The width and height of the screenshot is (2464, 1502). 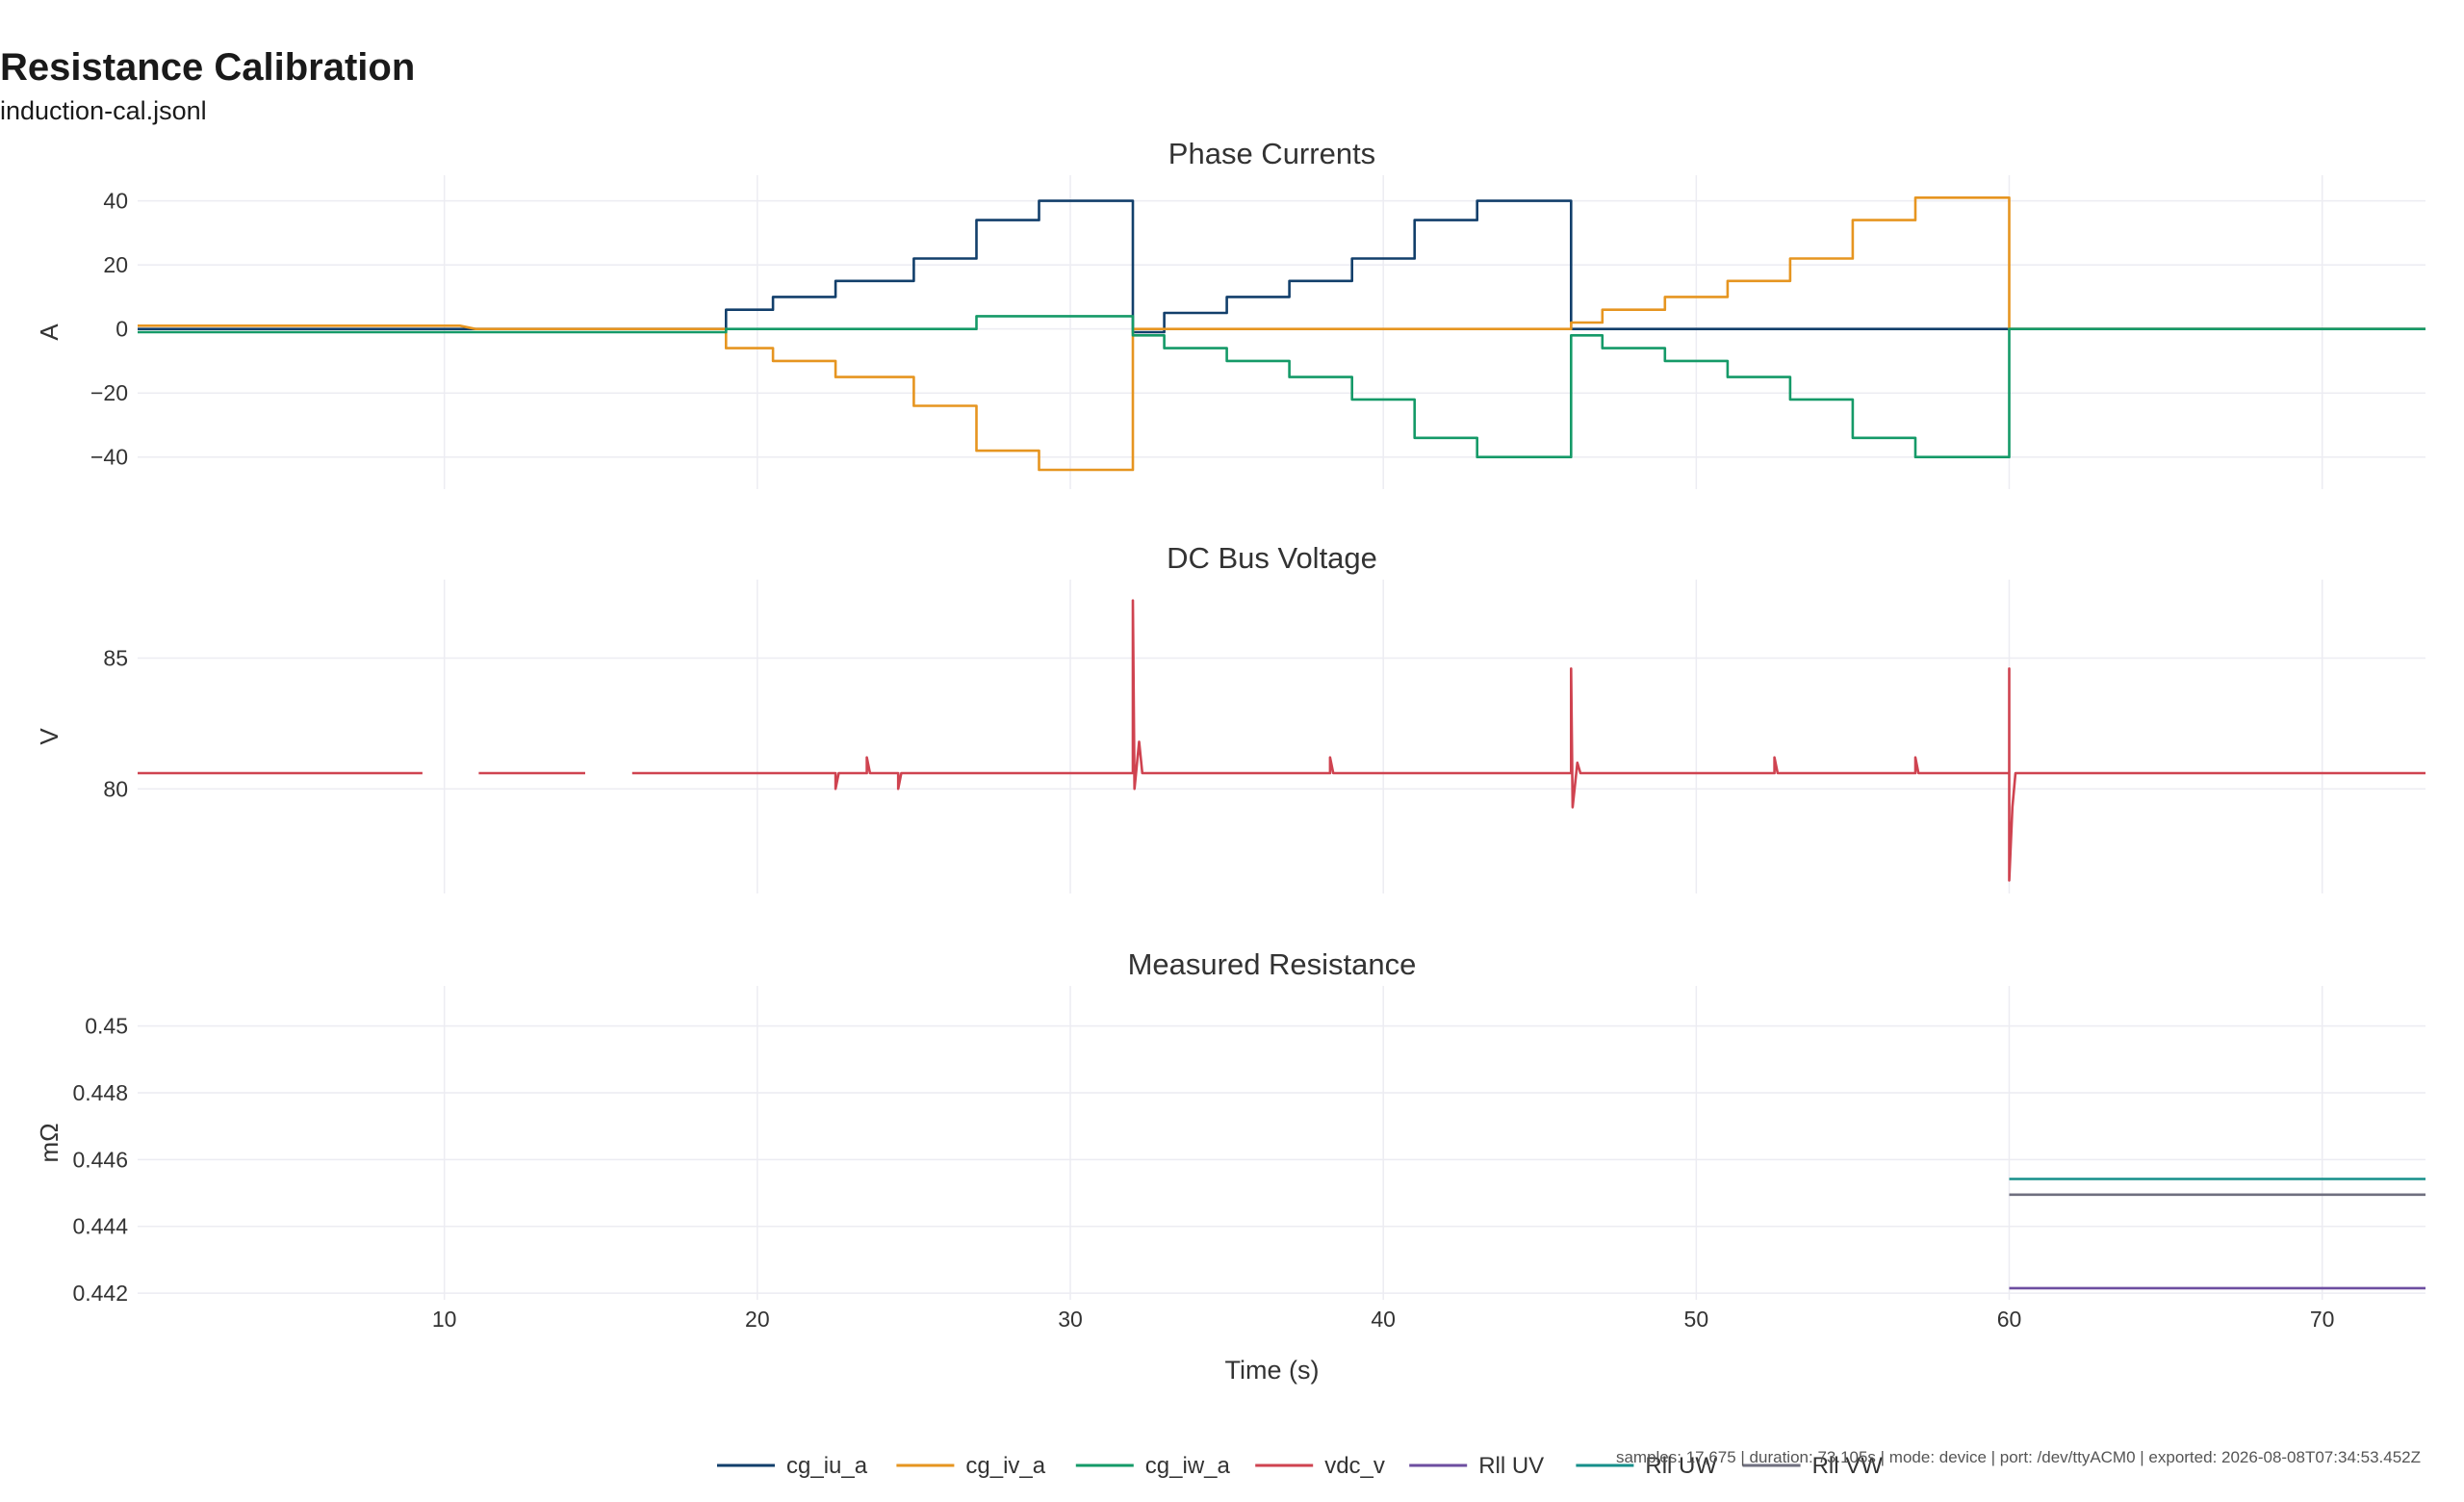 I want to click on x-tick-label: 50, so click(x=1696, y=1319).